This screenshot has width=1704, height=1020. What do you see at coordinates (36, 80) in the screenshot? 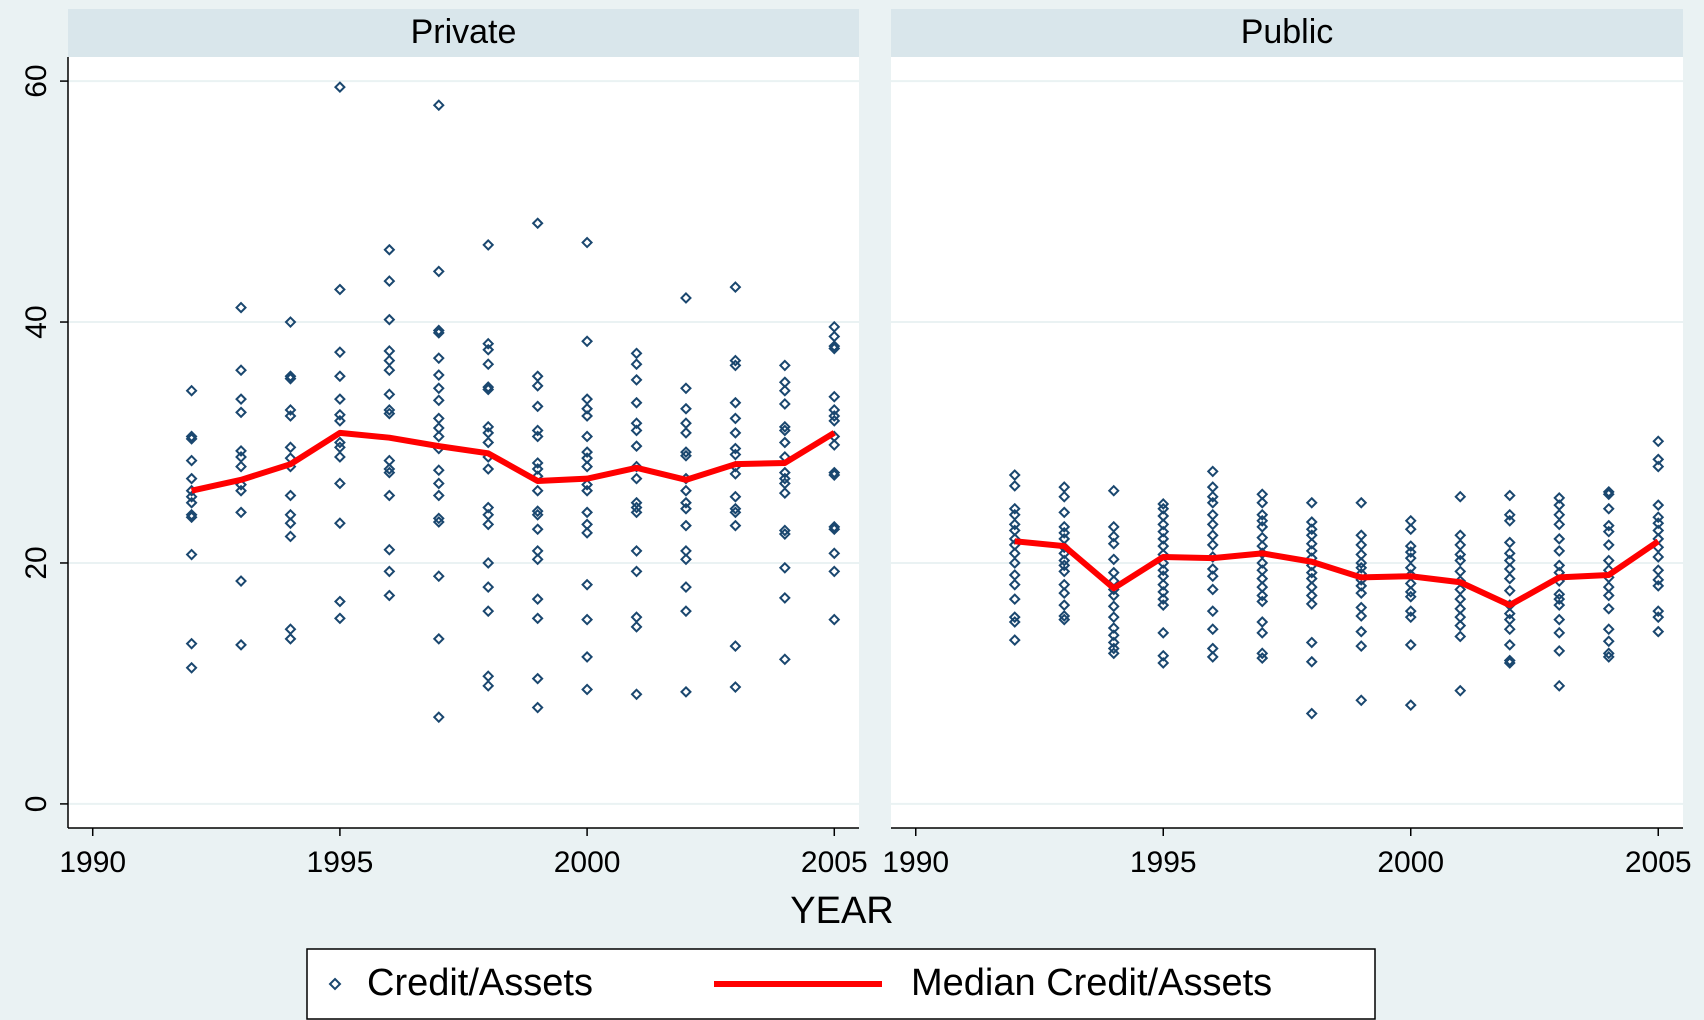
I see `y-tick-label: 60` at bounding box center [36, 80].